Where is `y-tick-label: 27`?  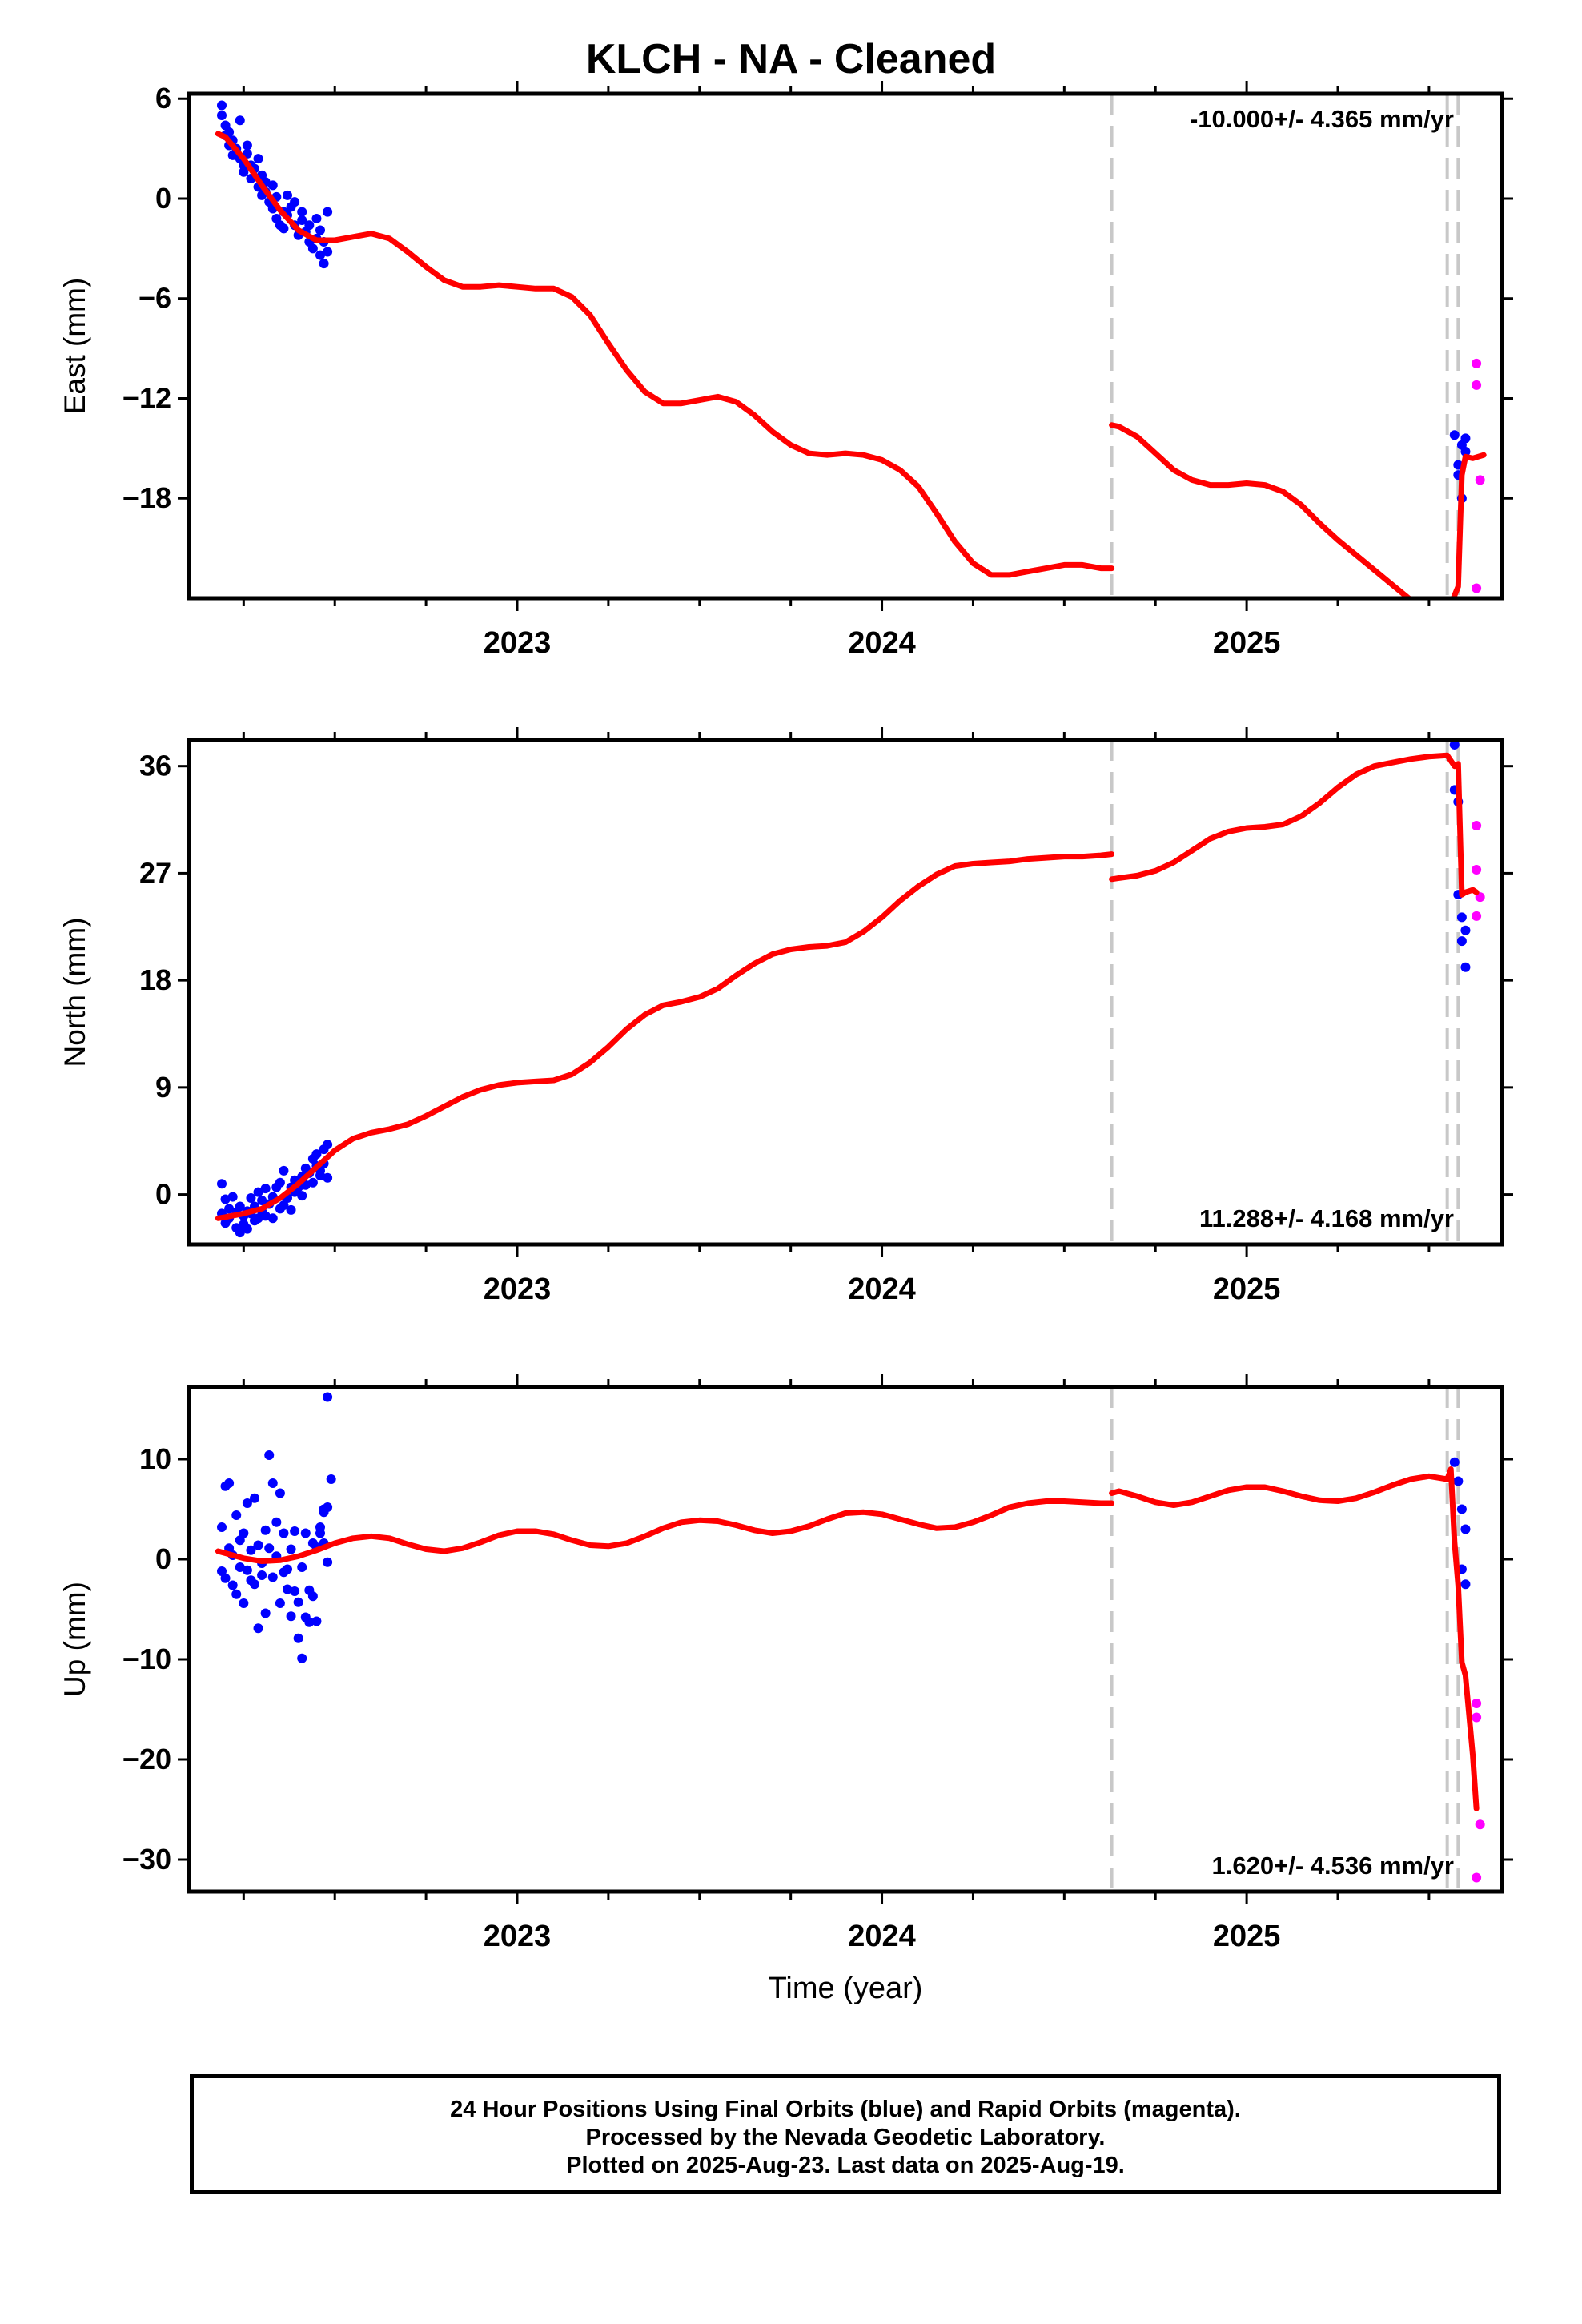 y-tick-label: 27 is located at coordinates (155, 872).